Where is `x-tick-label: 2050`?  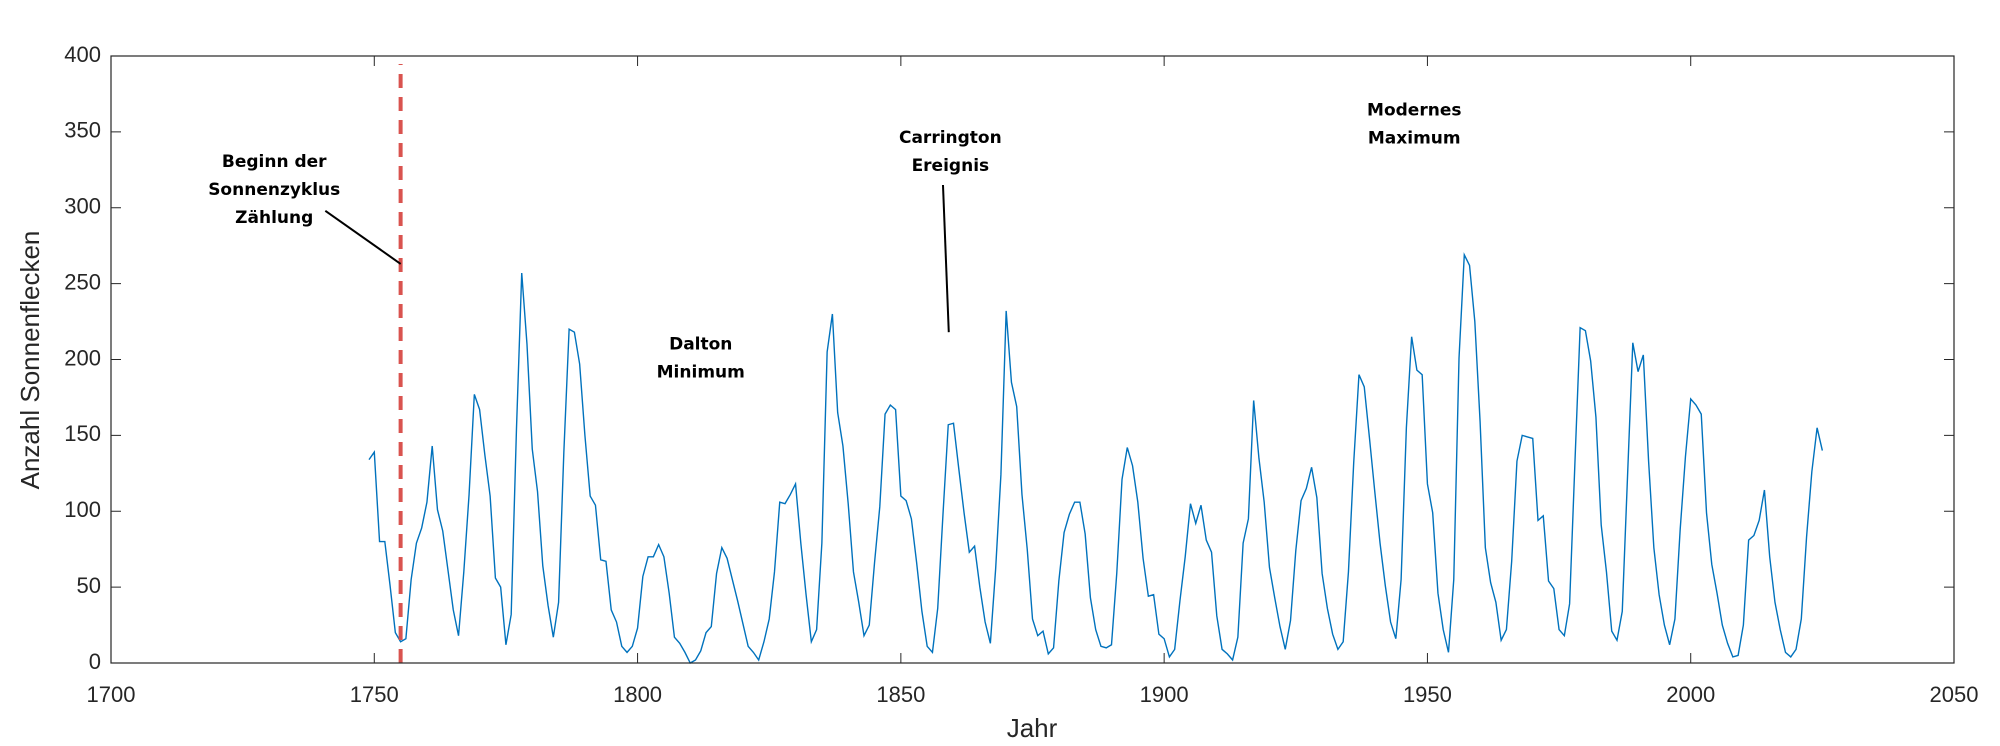 x-tick-label: 2050 is located at coordinates (1954, 694).